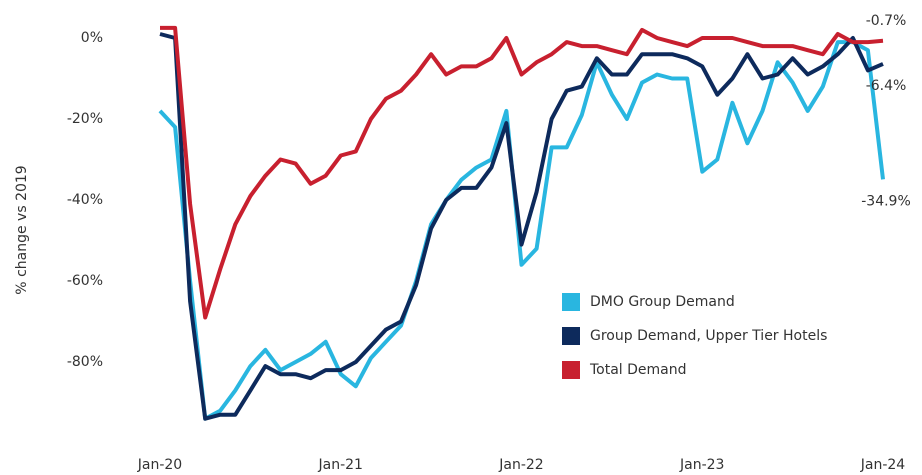  Describe the element at coordinates (708, 336) in the screenshot. I see `legend-label: Group Demand, Upper Tier Hotels` at that location.